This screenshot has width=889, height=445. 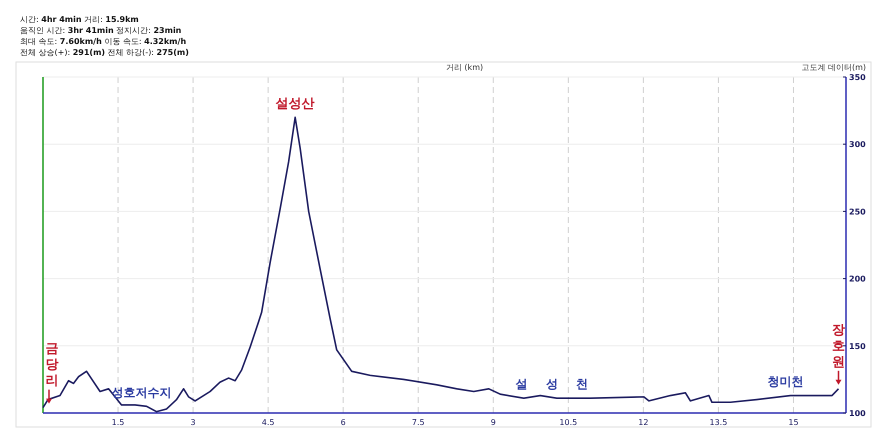 What do you see at coordinates (857, 145) in the screenshot?
I see `y-tick-label: 300` at bounding box center [857, 145].